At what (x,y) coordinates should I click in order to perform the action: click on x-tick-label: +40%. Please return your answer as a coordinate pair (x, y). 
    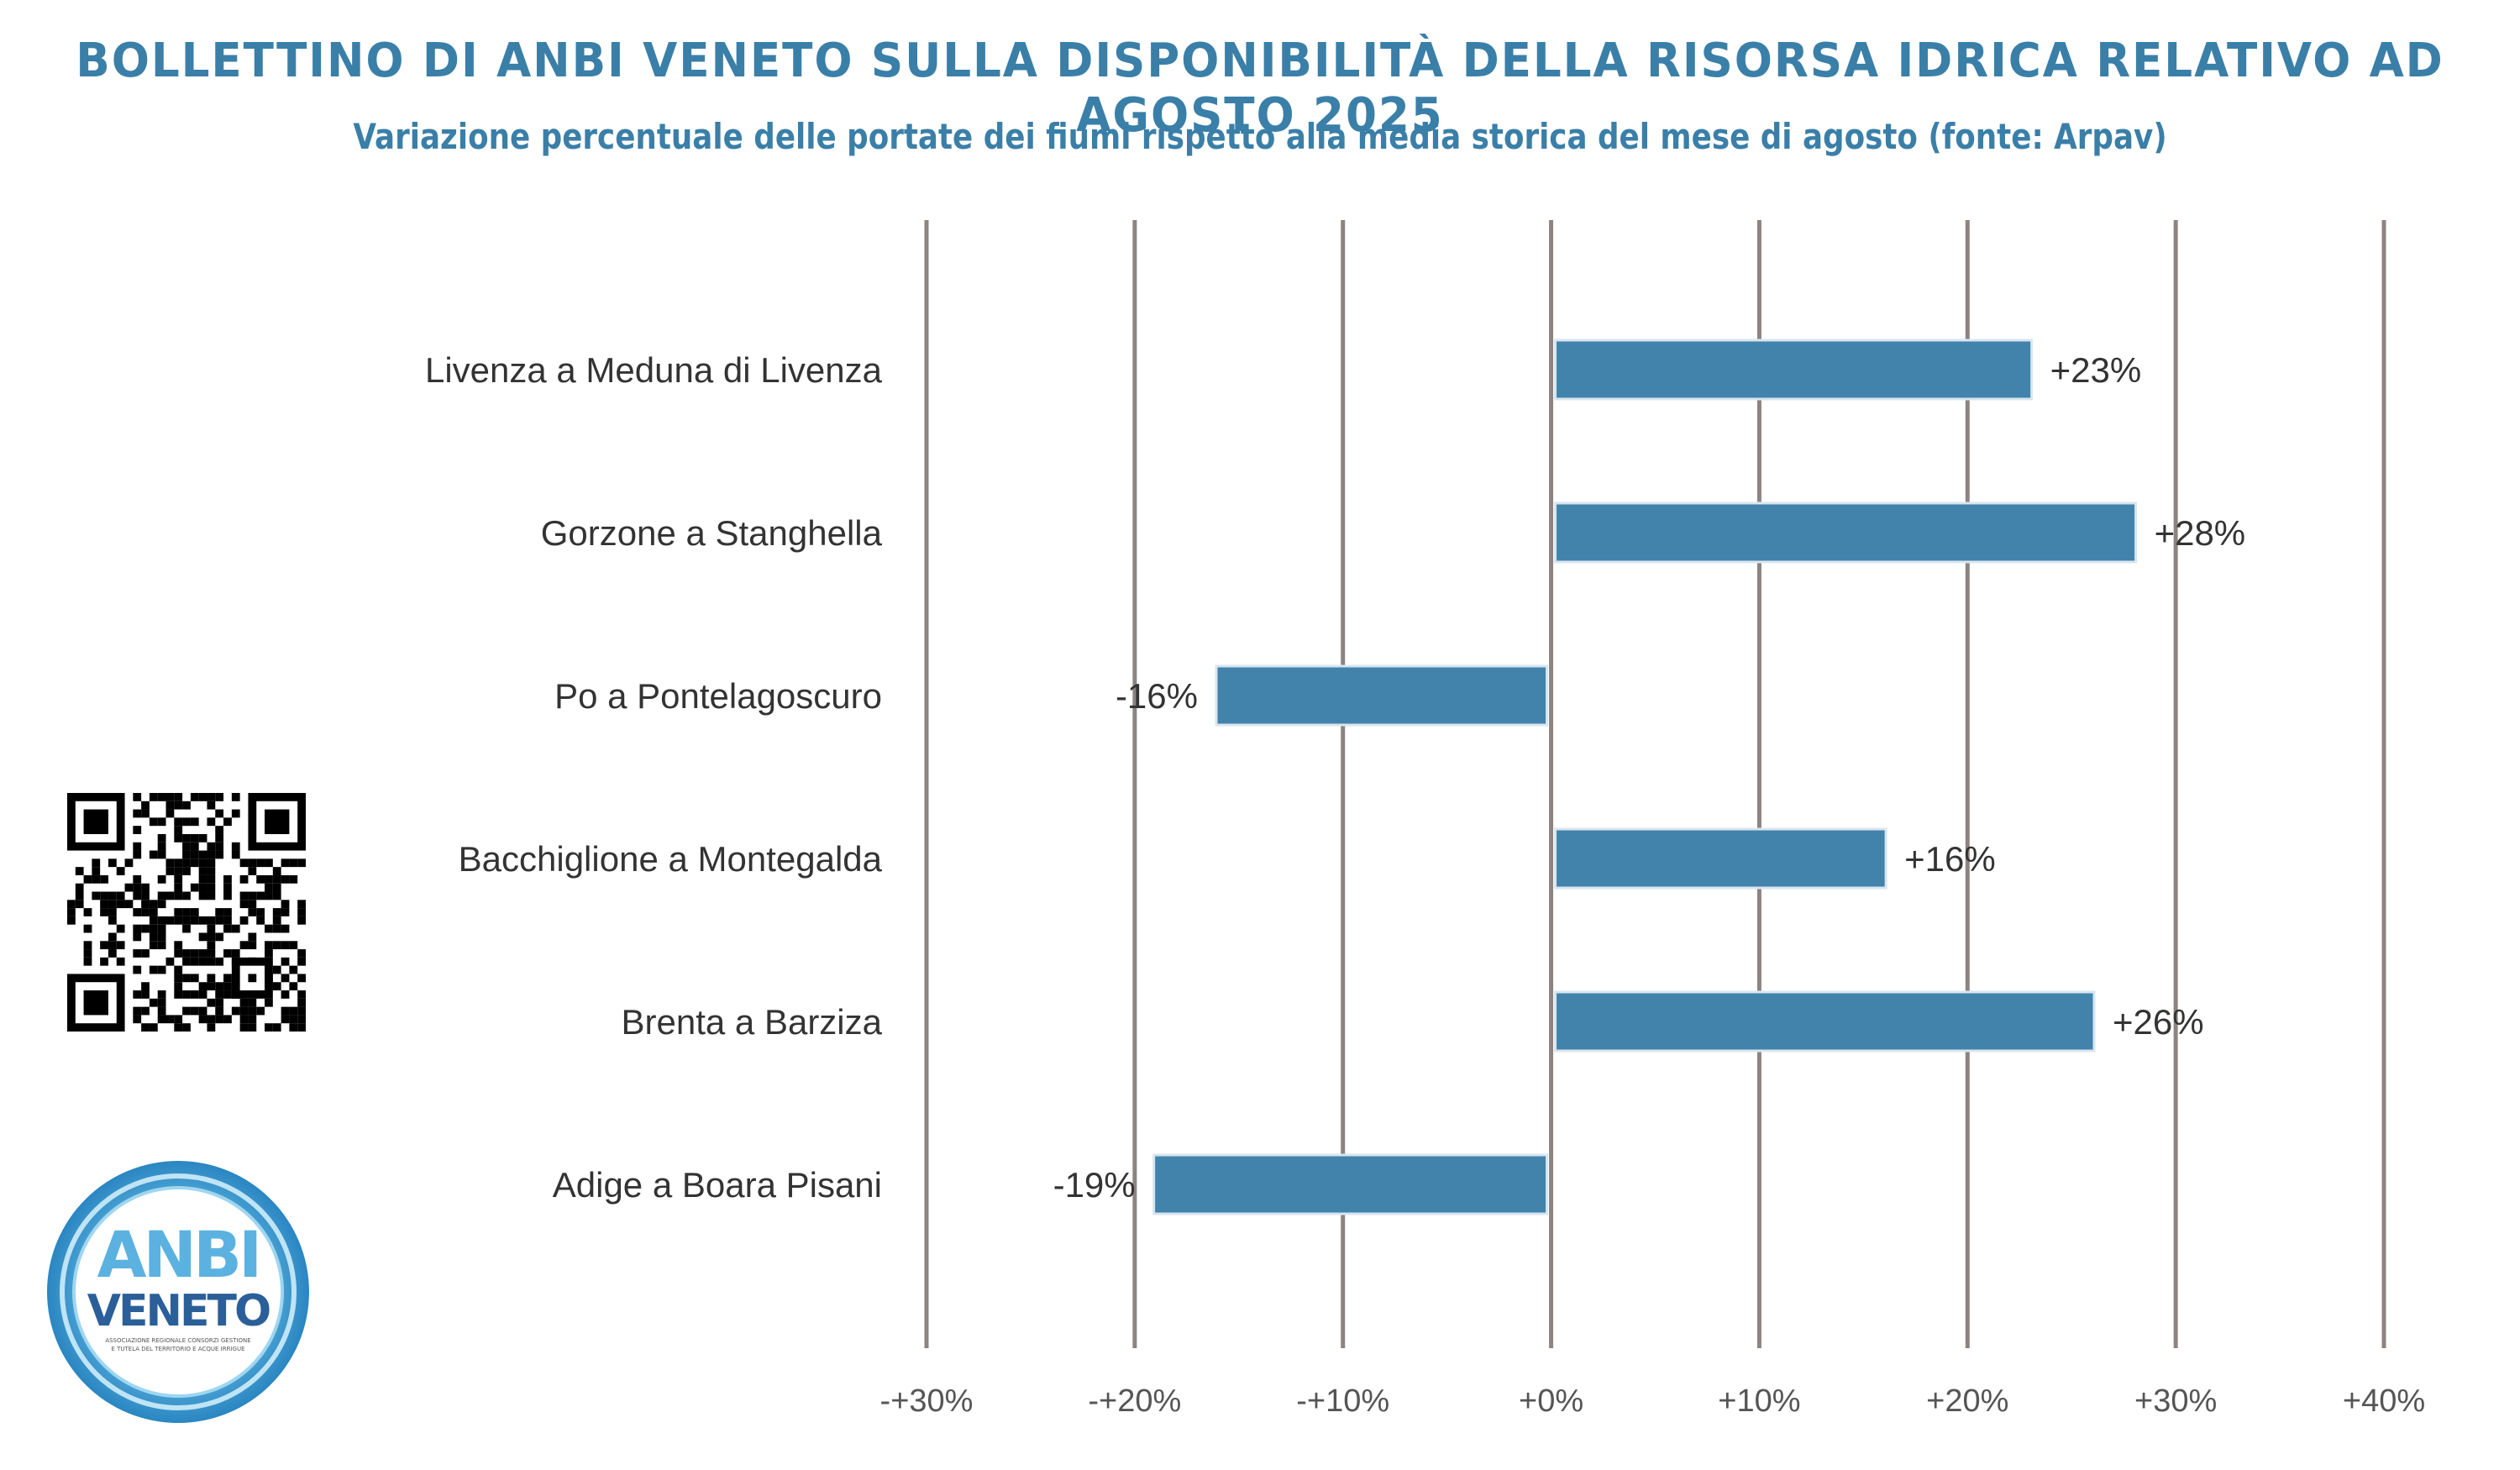
    Looking at the image, I should click on (2384, 1401).